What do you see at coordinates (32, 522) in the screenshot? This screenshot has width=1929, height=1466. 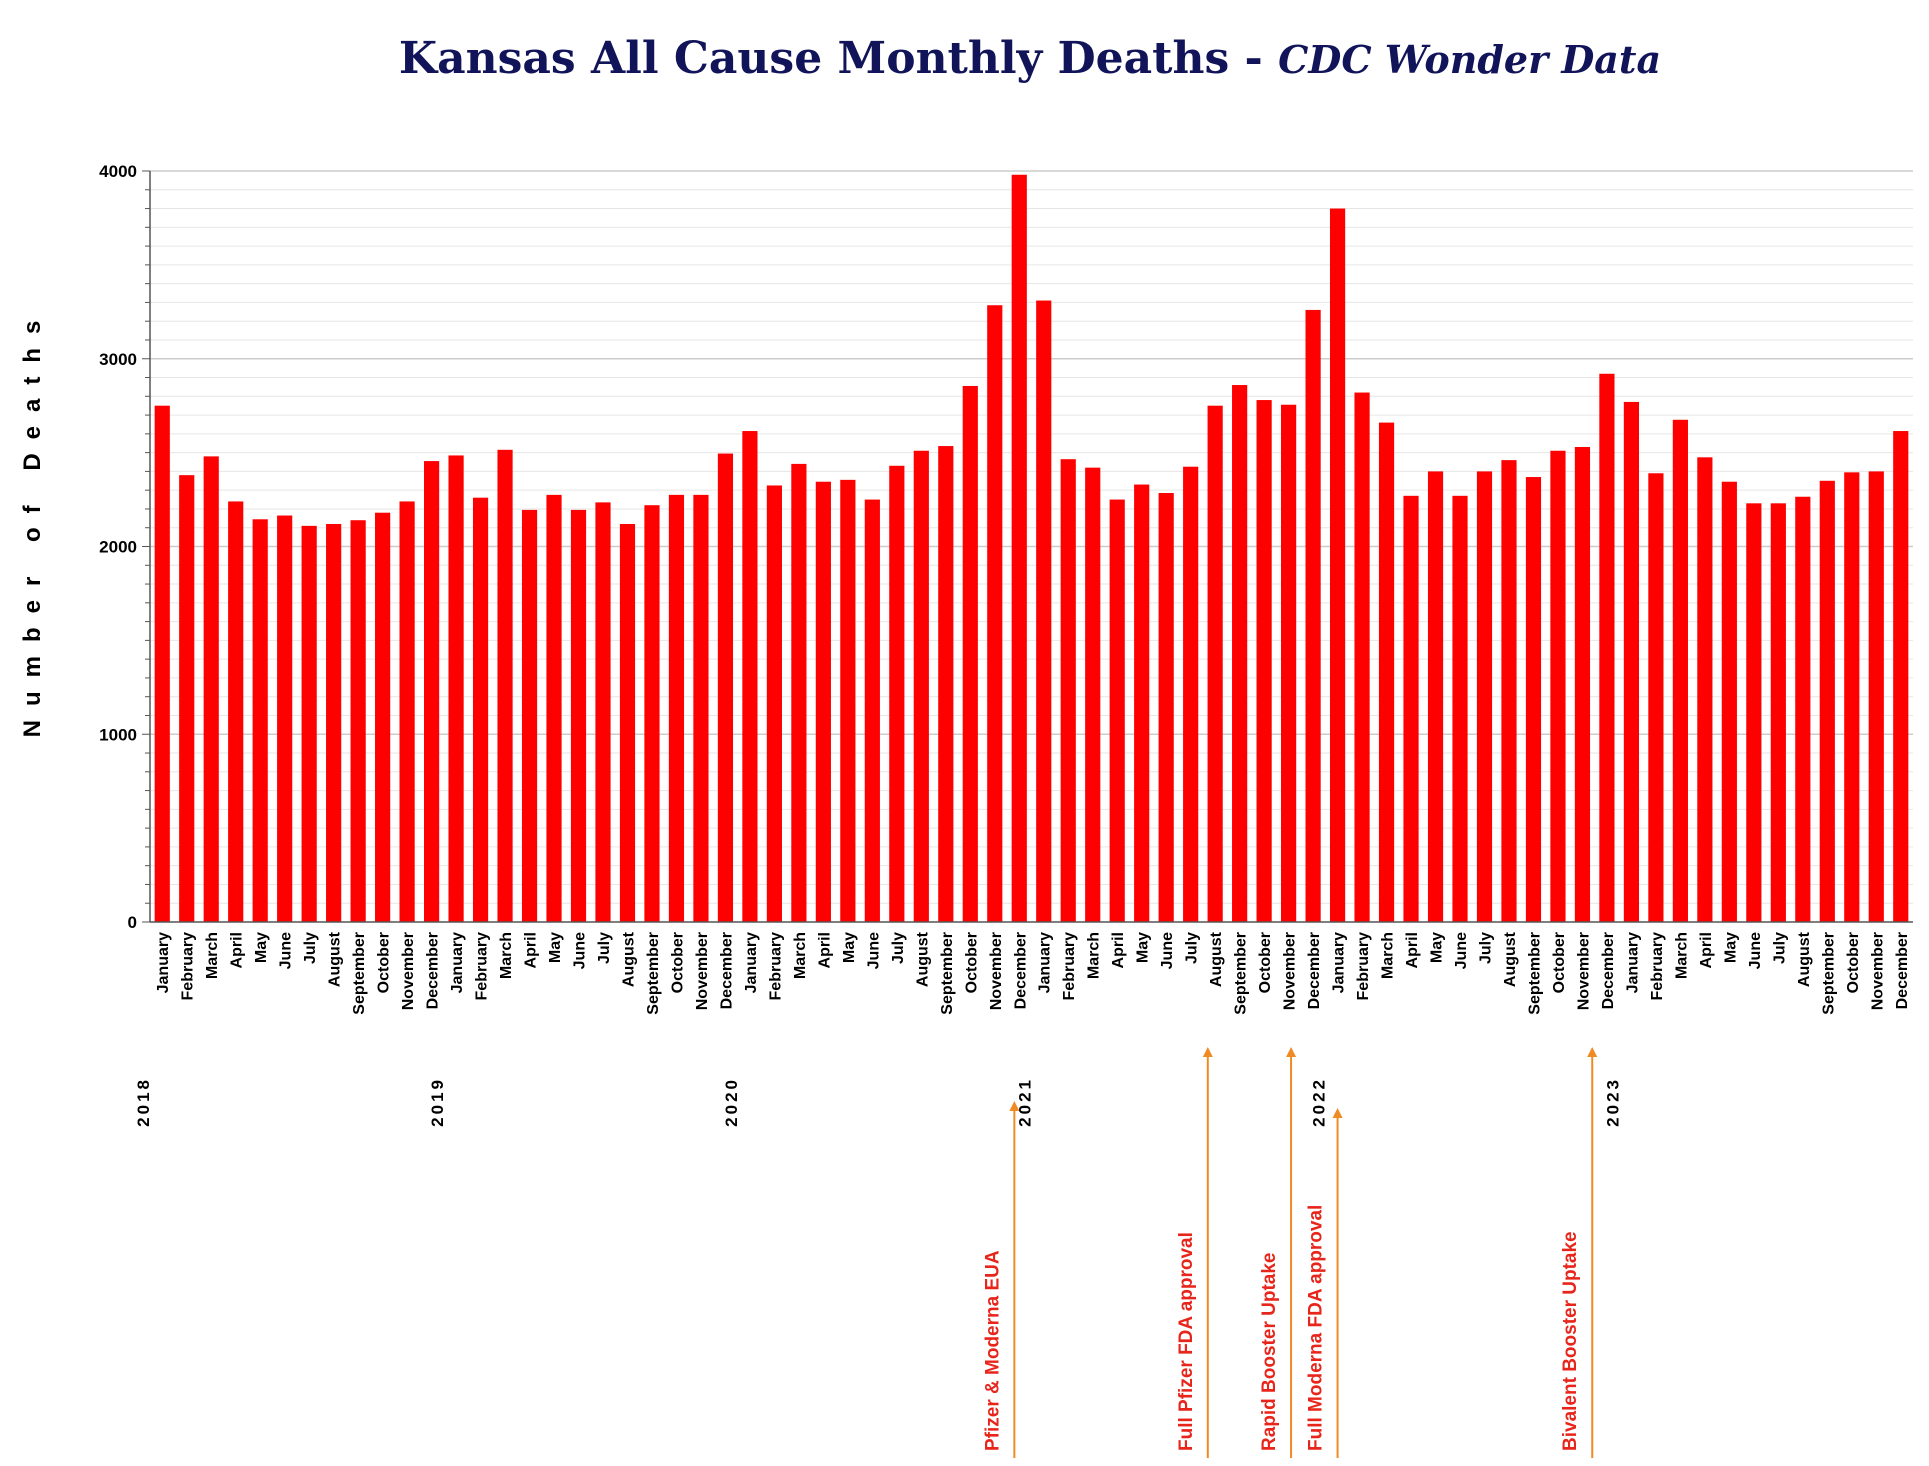 I see `y-axis-label: Number of Deaths` at bounding box center [32, 522].